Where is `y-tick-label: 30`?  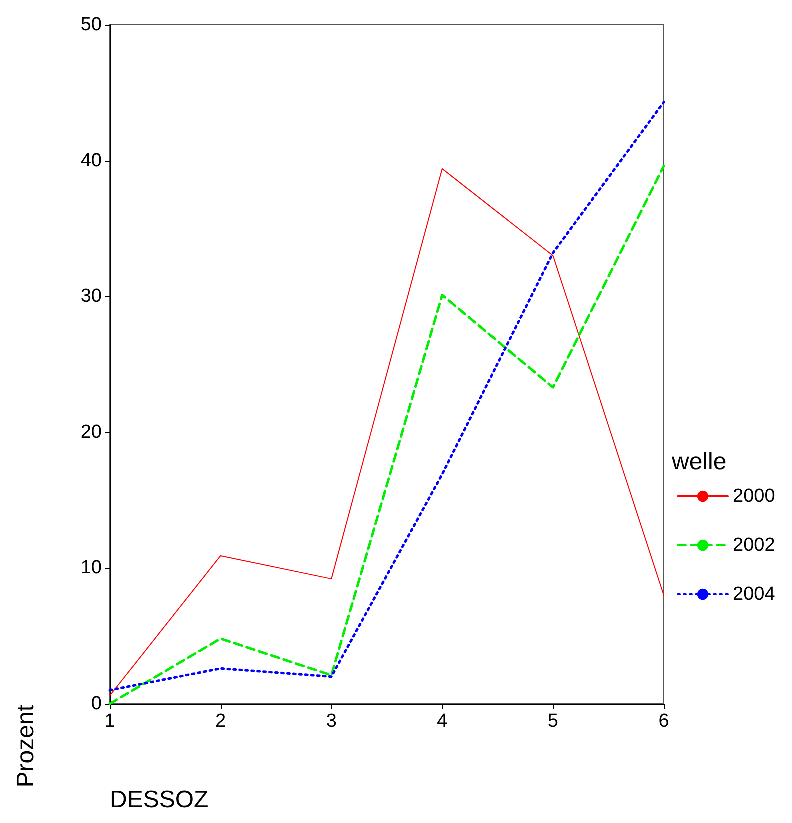 y-tick-label: 30 is located at coordinates (91, 297).